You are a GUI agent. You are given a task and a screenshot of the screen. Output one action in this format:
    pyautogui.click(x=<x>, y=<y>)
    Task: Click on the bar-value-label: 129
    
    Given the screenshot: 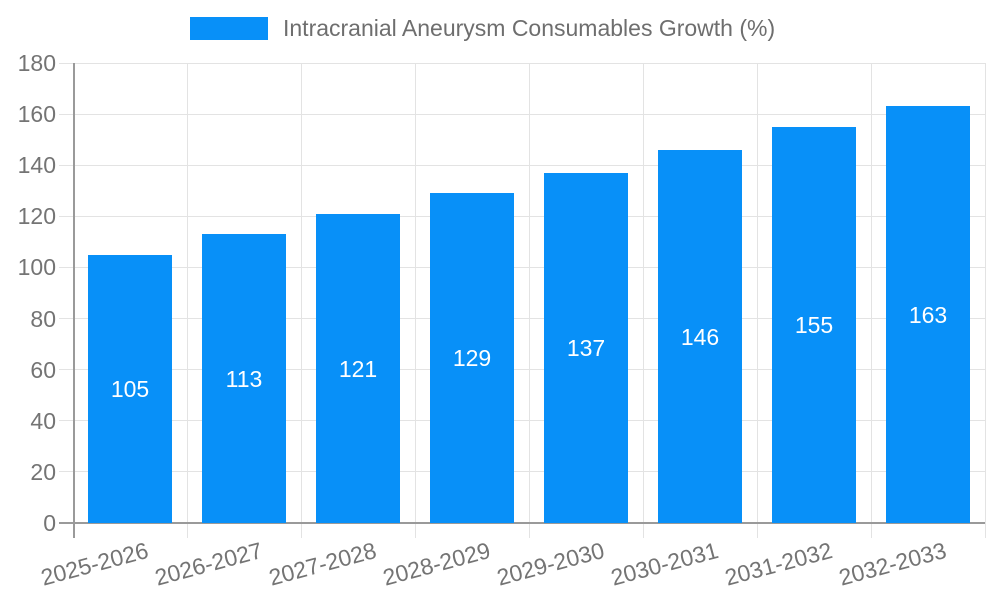 What is the action you would take?
    pyautogui.click(x=472, y=358)
    